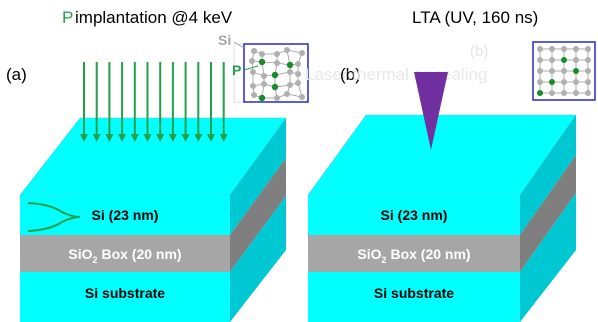  I want to click on inset-si-leader, so click(239, 45).